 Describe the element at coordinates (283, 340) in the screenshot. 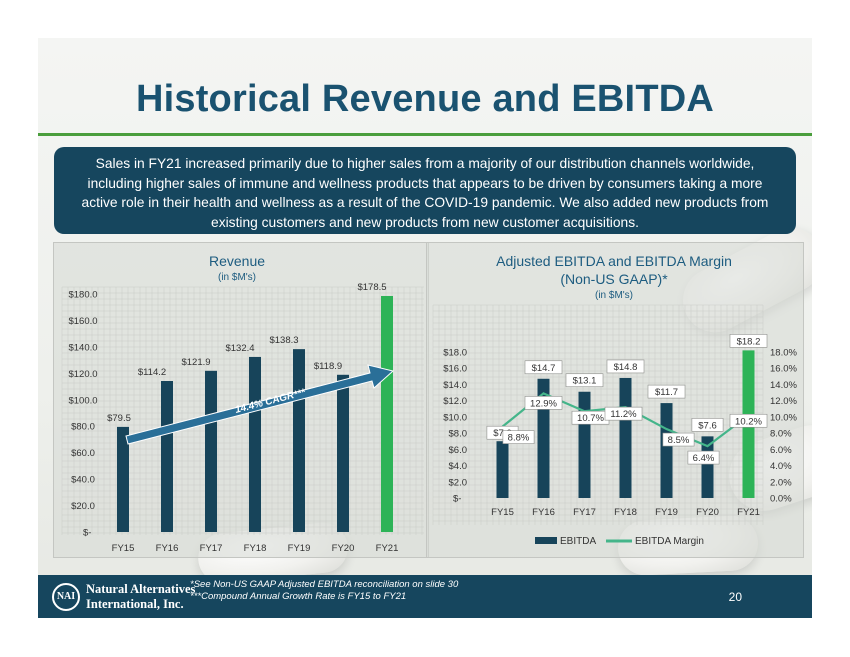

I see `revenue-value-label: $138.3` at that location.